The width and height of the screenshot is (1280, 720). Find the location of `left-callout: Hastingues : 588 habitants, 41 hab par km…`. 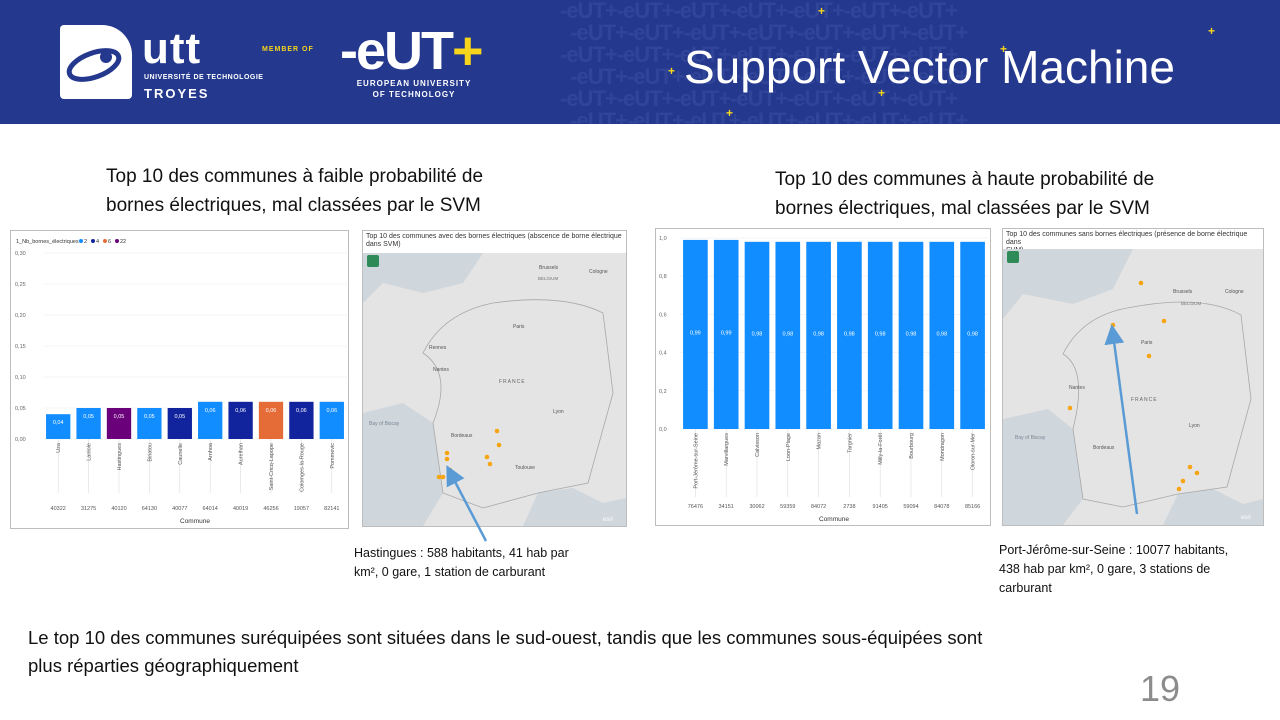

left-callout: Hastingues : 588 habitants, 41 hab par km… is located at coordinates (461, 562).